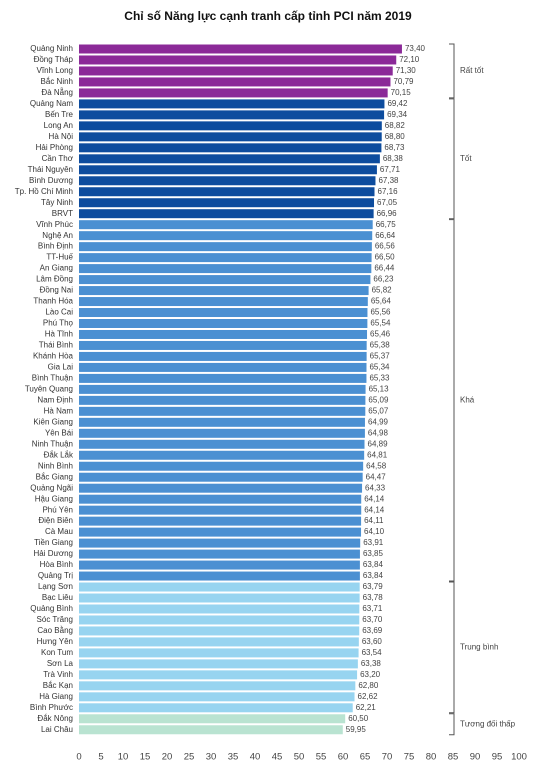  I want to click on category-label: Lâm Đồng, so click(54, 279).